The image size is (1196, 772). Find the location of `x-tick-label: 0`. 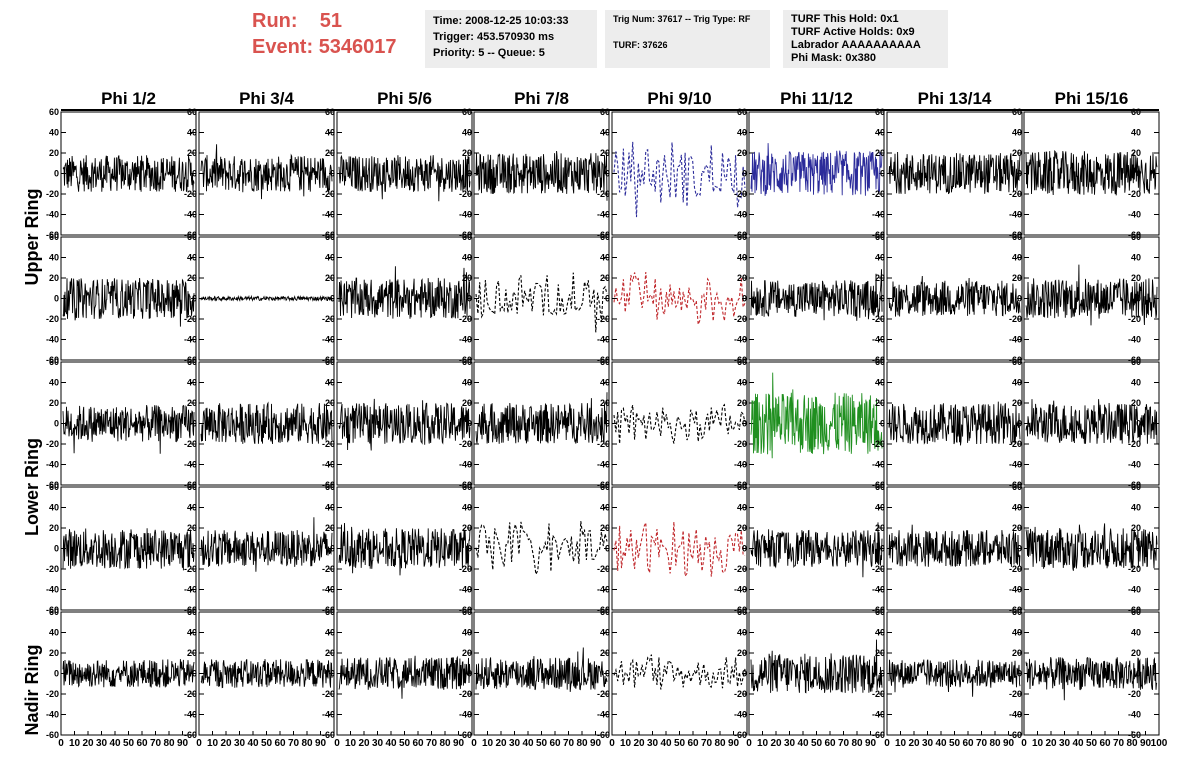

x-tick-label: 0 is located at coordinates (337, 743).